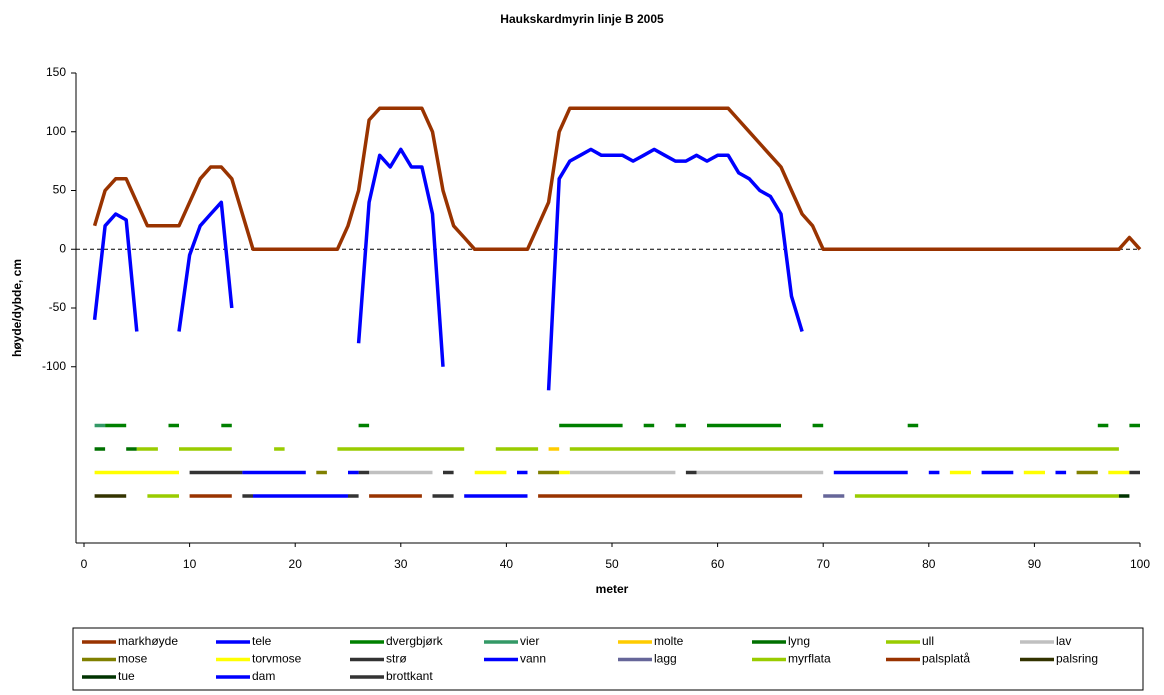 The width and height of the screenshot is (1164, 695). I want to click on legend-label: lyng, so click(799, 641).